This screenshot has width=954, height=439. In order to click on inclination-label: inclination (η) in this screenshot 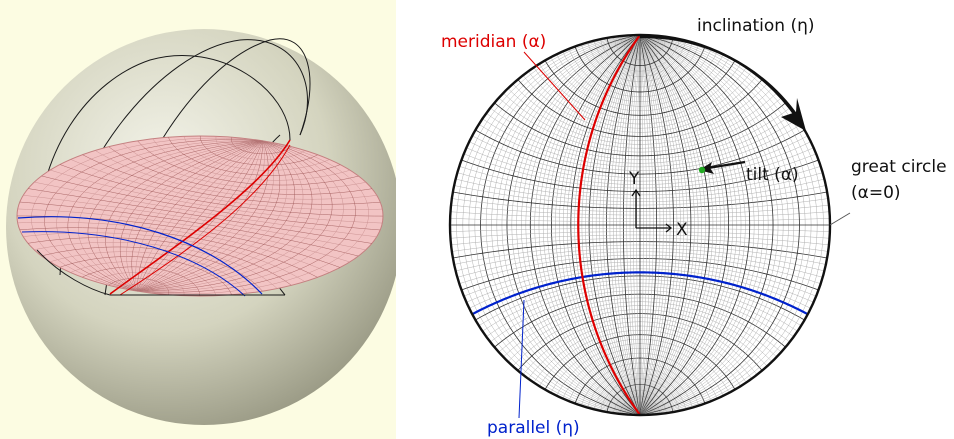, I will do `click(756, 26)`.